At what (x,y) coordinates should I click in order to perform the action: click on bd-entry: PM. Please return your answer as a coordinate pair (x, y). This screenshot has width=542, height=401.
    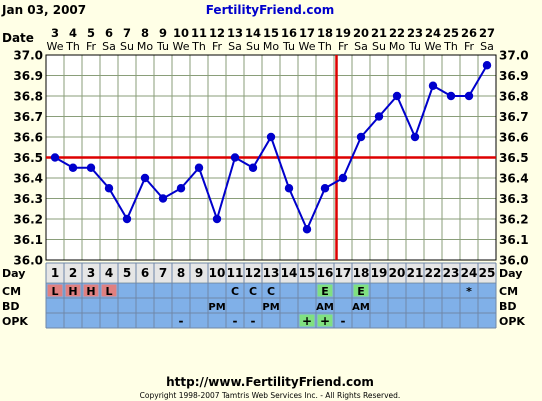
    Looking at the image, I should click on (270, 307).